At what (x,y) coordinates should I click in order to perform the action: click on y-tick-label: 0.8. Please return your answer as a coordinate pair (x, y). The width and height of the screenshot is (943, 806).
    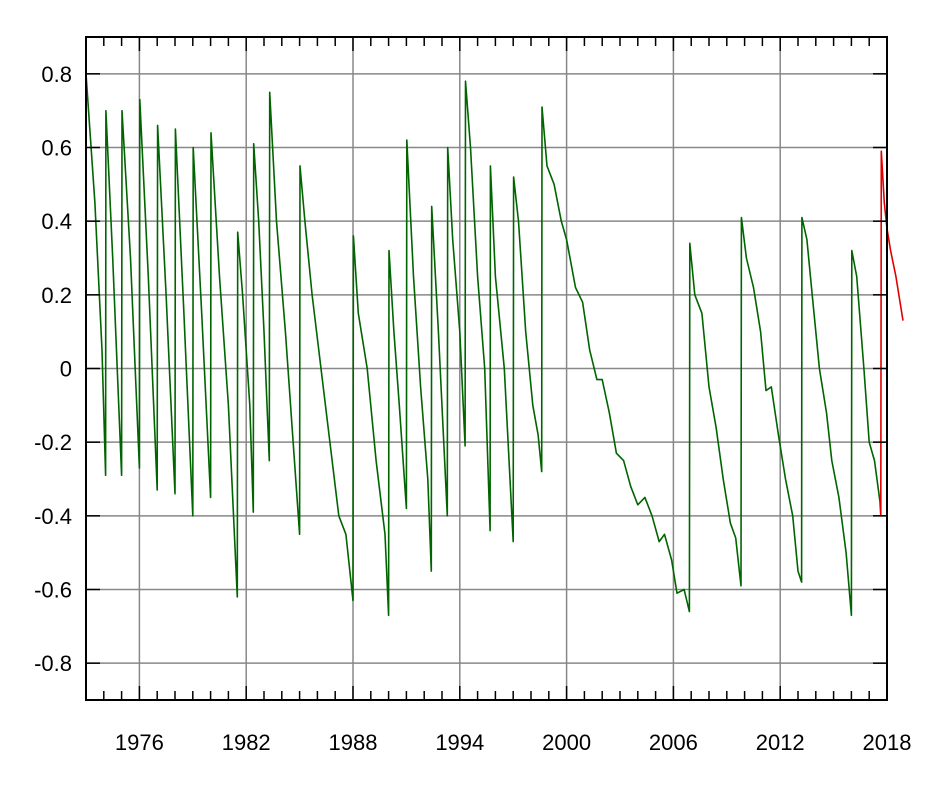
    Looking at the image, I should click on (56, 74).